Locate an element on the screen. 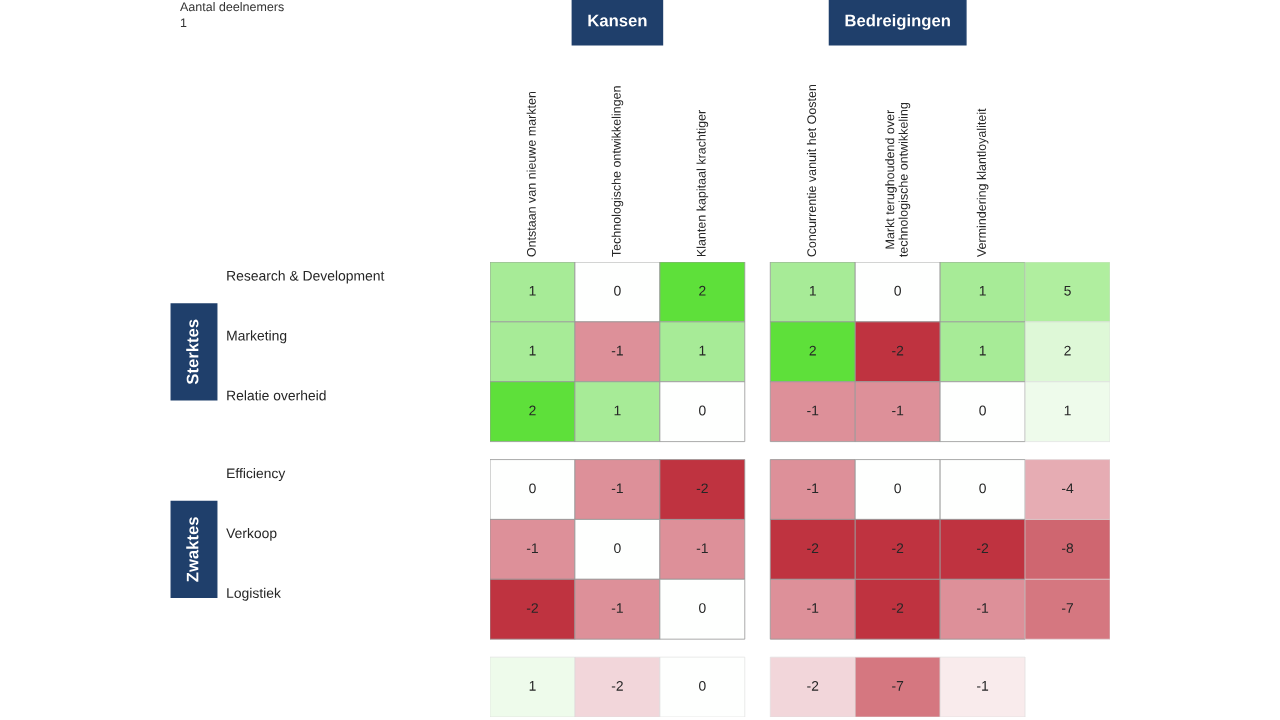  text: Aantal deelnemers is located at coordinates (232, 7).